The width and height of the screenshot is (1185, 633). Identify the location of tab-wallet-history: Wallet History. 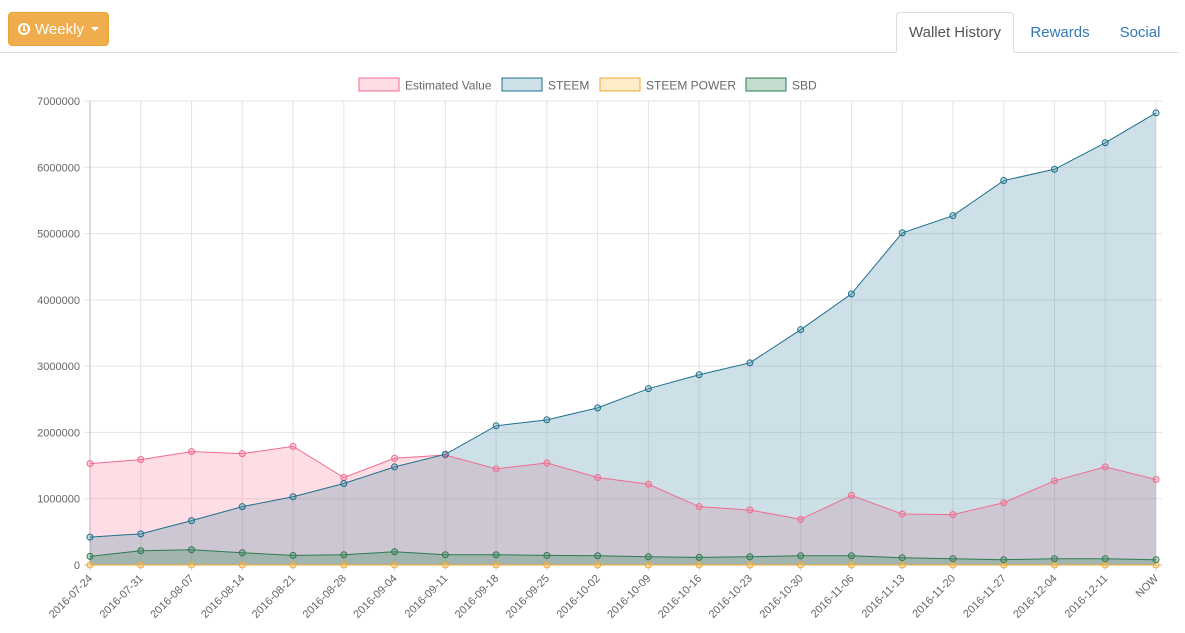
(955, 32).